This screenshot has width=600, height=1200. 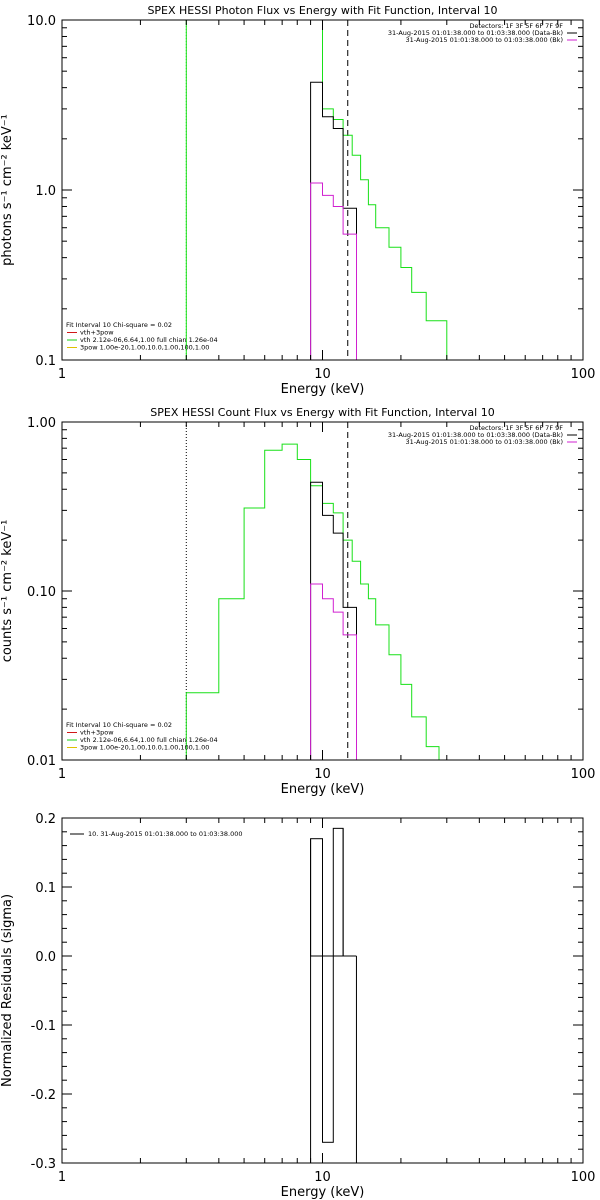 What do you see at coordinates (43, 1095) in the screenshot?
I see `y-tick-label: -0.2` at bounding box center [43, 1095].